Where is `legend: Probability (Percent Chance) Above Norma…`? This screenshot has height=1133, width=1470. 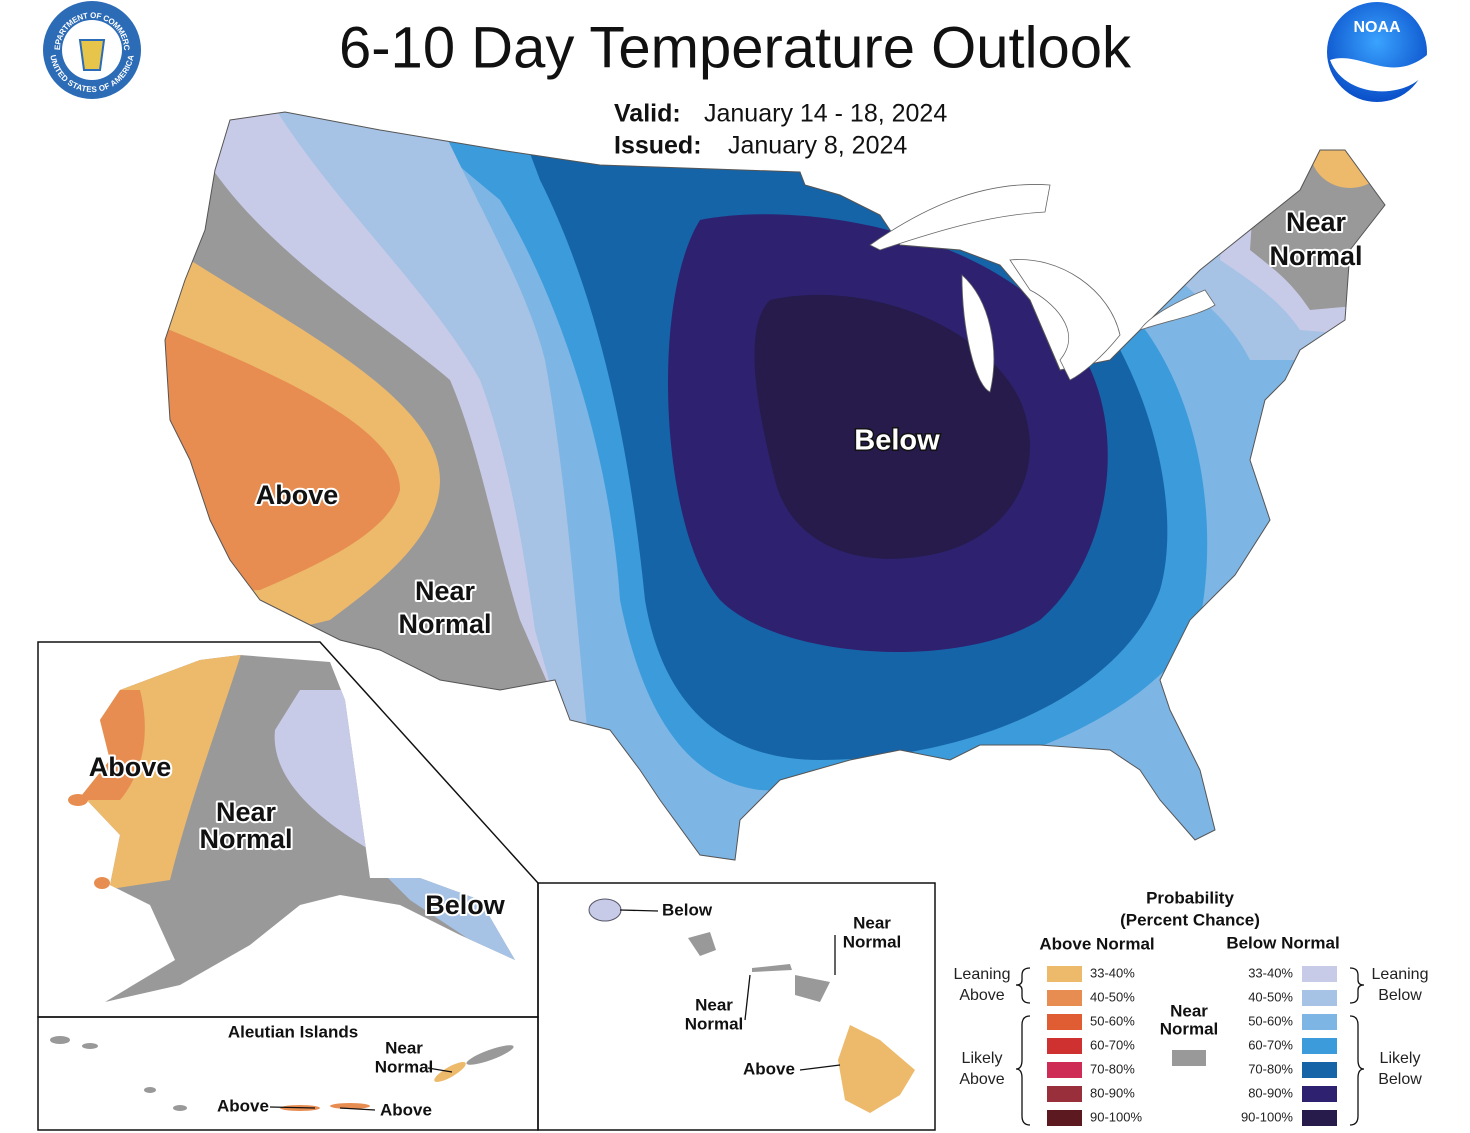 legend: Probability (Percent Chance) Above Norma… is located at coordinates (1191, 1007).